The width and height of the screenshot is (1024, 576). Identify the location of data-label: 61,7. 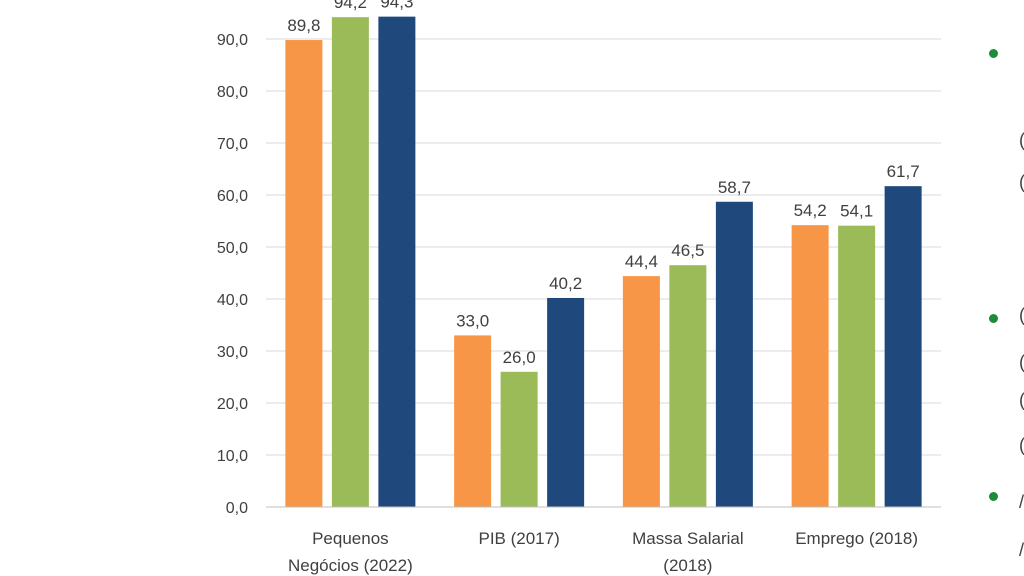
(903, 171).